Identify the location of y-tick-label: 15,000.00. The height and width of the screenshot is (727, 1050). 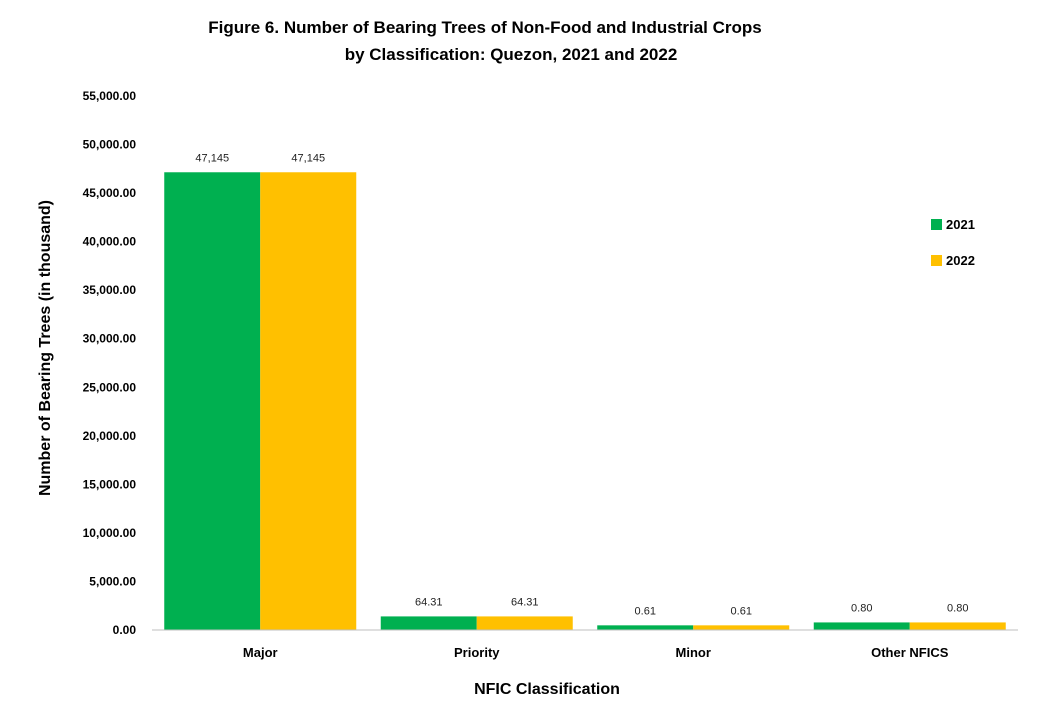
(110, 484).